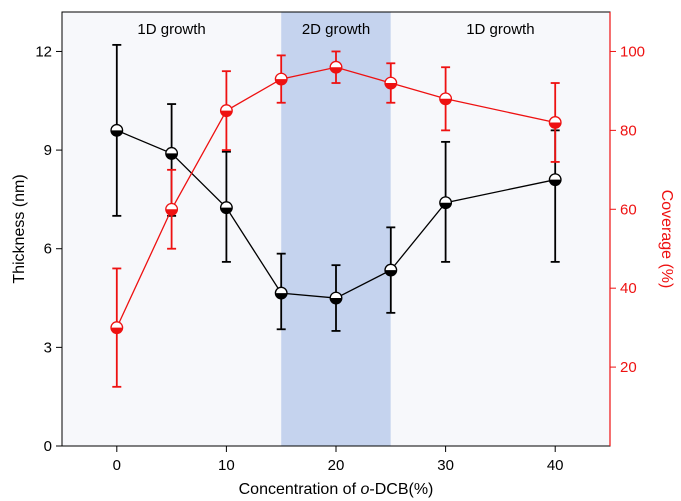  Describe the element at coordinates (117, 465) in the screenshot. I see `x-tick-label: 0` at that location.